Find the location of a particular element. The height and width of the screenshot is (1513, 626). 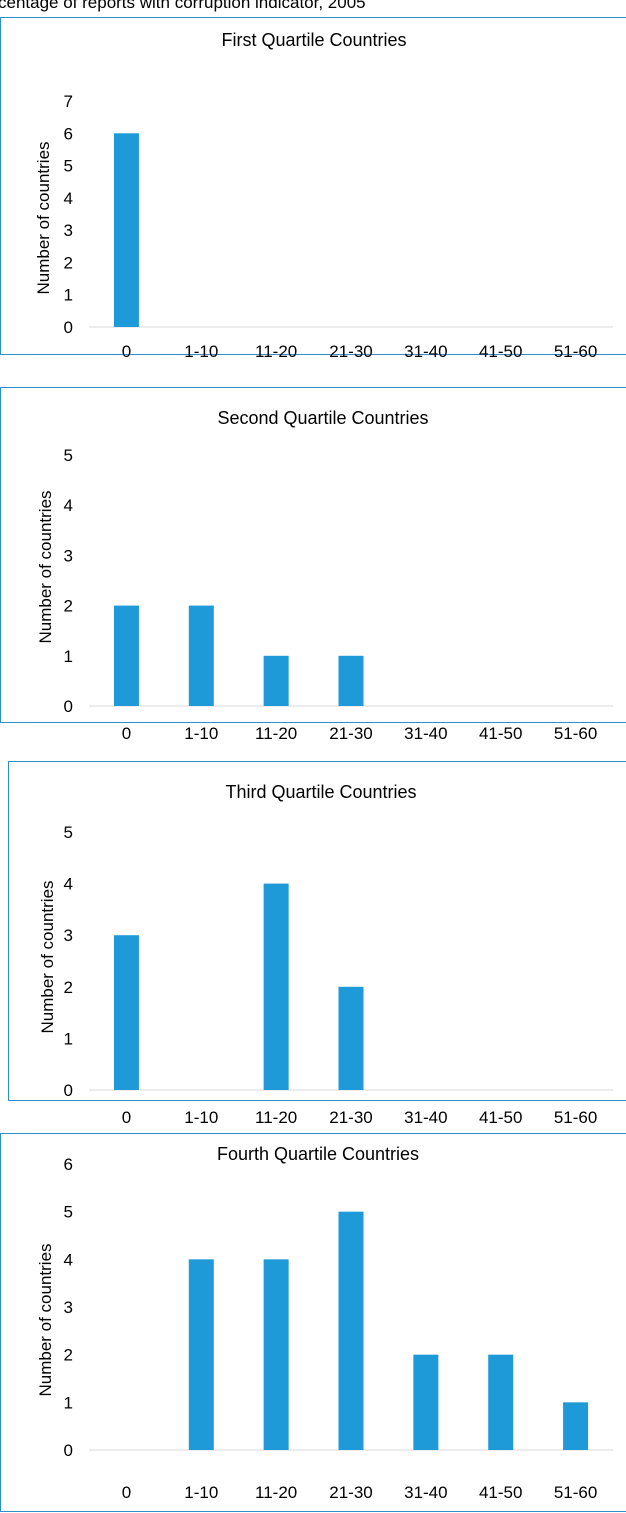

chart-title: Second Quartile Countries is located at coordinates (322, 418).